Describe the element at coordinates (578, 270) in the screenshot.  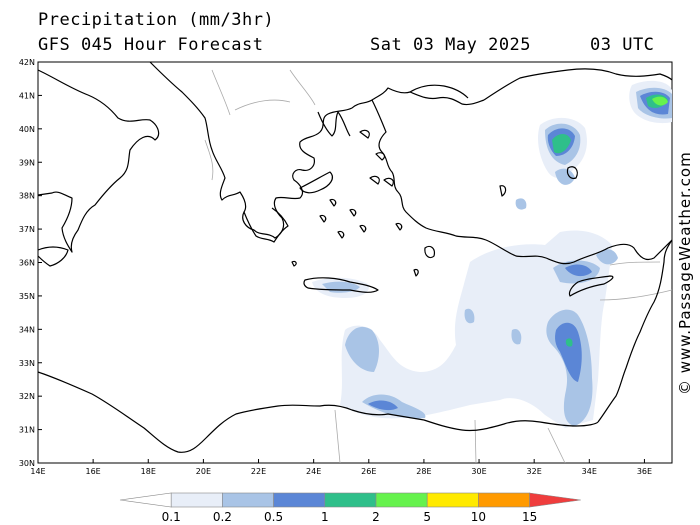
I see `precip-core-cyprus` at that location.